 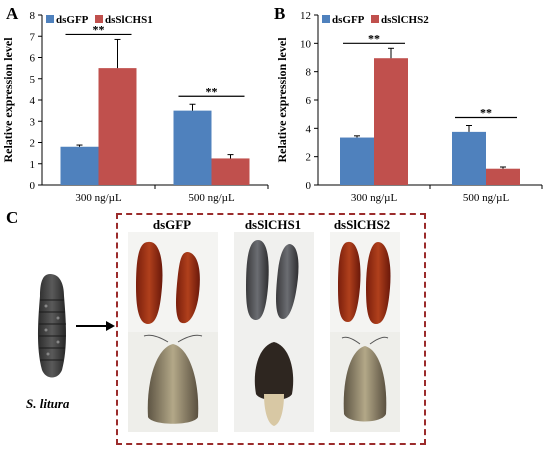 I want to click on legend-label-dsslchs2: dsSlCHS2, so click(x=405, y=20).